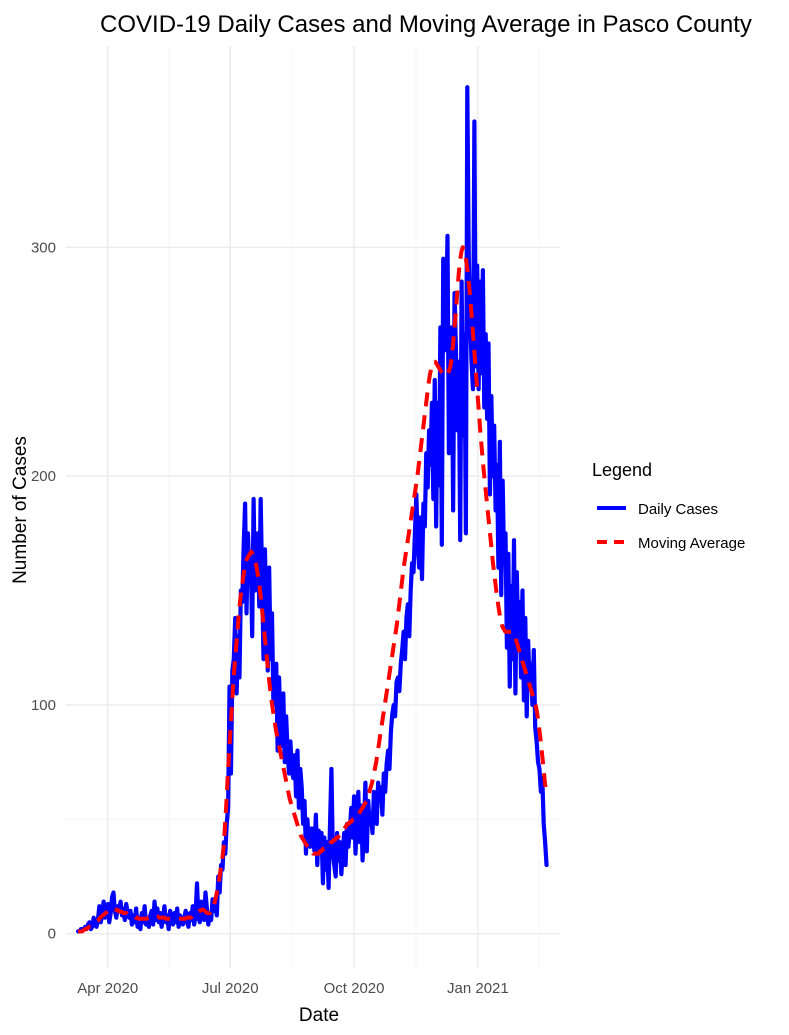 Image resolution: width=789 pixels, height=1035 pixels. I want to click on y-tick-label: 200, so click(43, 476).